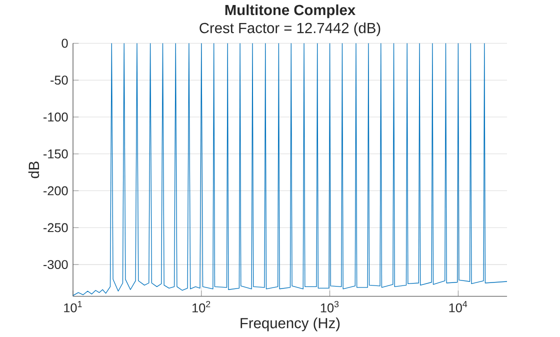 This screenshot has height=337, width=560. What do you see at coordinates (34, 169) in the screenshot?
I see `y-axis-title: dB` at bounding box center [34, 169].